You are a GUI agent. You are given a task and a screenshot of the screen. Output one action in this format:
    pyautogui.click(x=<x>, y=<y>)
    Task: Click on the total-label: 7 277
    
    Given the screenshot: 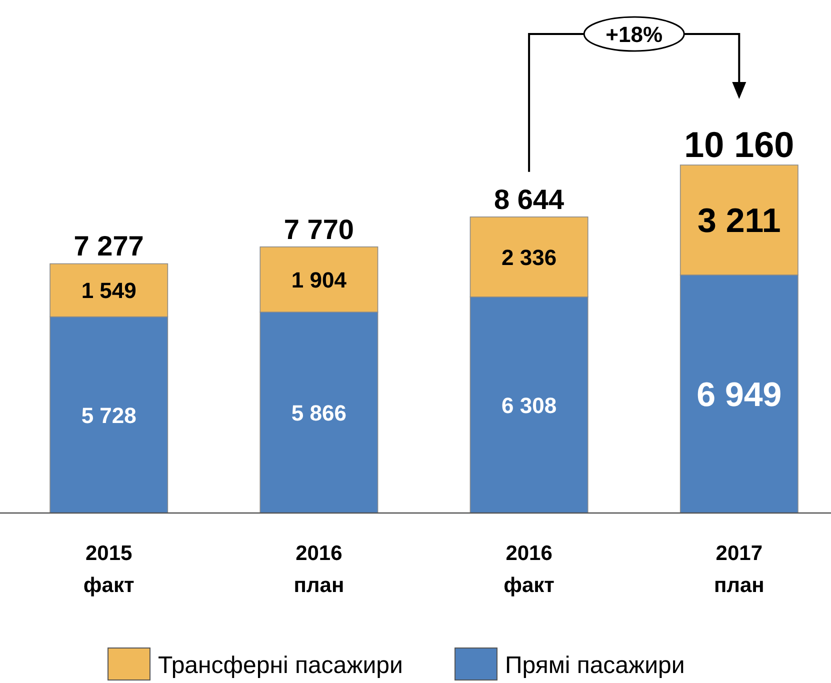 What is the action you would take?
    pyautogui.click(x=109, y=246)
    